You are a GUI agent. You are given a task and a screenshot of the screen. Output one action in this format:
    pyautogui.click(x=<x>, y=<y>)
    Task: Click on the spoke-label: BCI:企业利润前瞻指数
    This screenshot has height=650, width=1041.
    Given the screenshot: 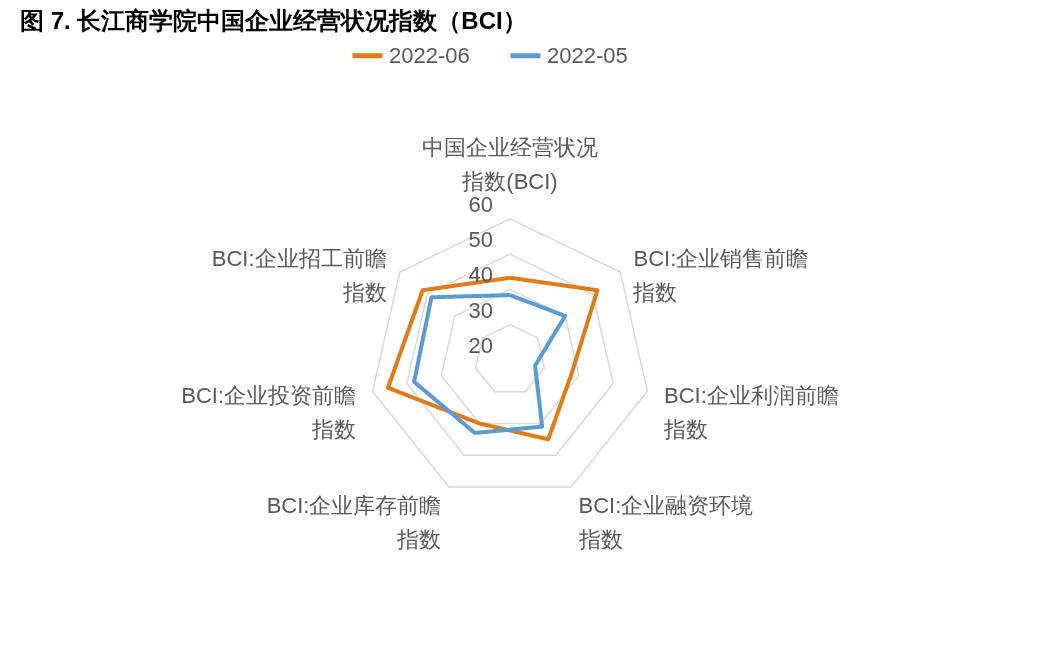 What is the action you would take?
    pyautogui.click(x=750, y=412)
    